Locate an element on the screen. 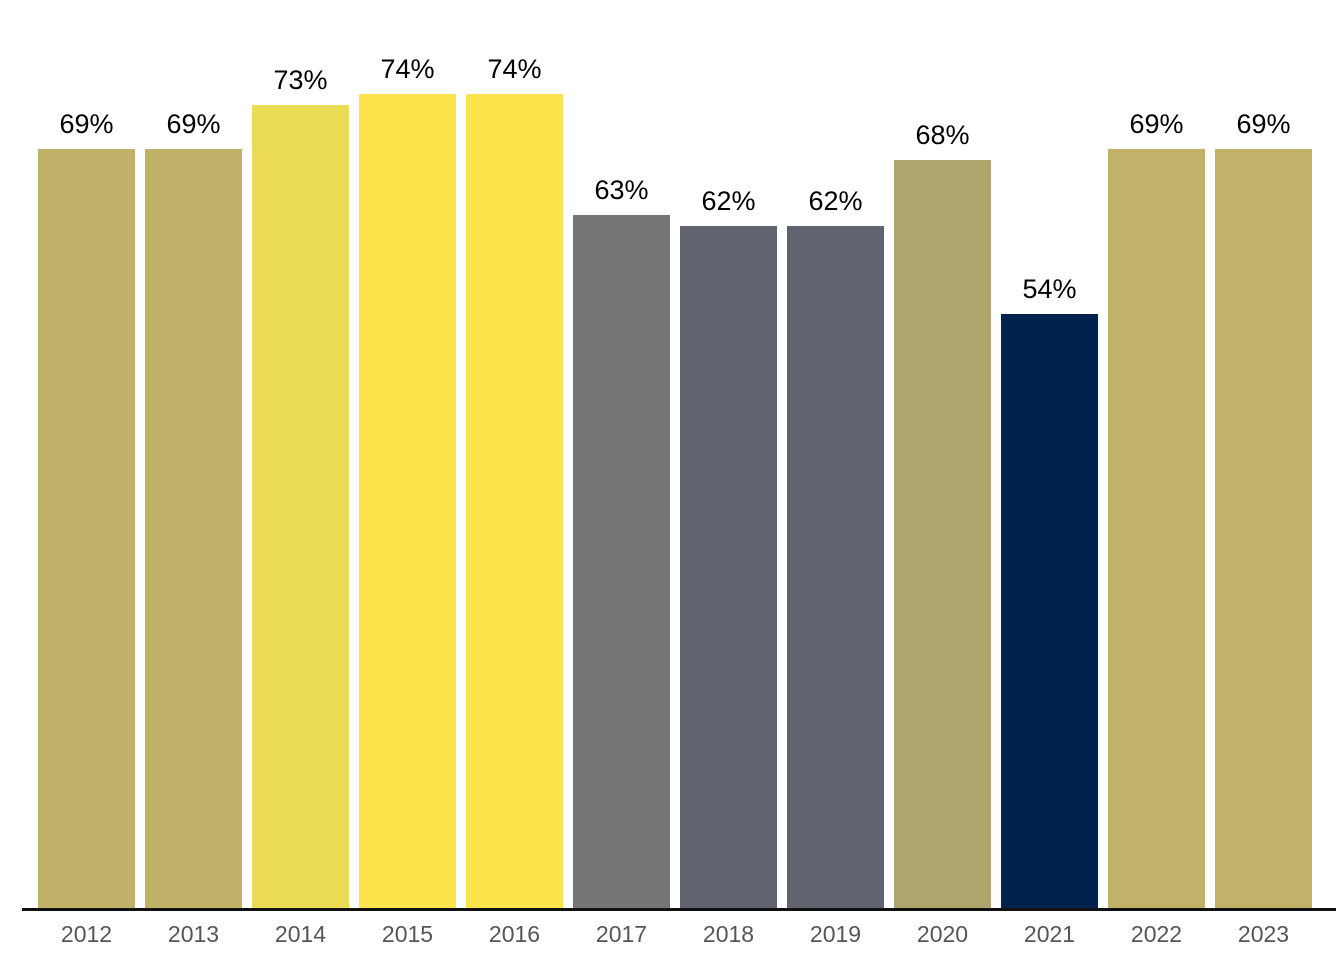 The image size is (1344, 960). bar-group-2018: 62% is located at coordinates (728, 454).